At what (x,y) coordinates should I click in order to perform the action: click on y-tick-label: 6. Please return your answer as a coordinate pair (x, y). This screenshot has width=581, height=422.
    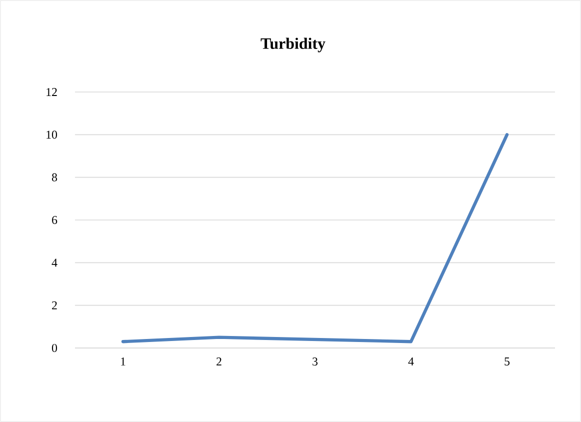
    Looking at the image, I should click on (55, 220).